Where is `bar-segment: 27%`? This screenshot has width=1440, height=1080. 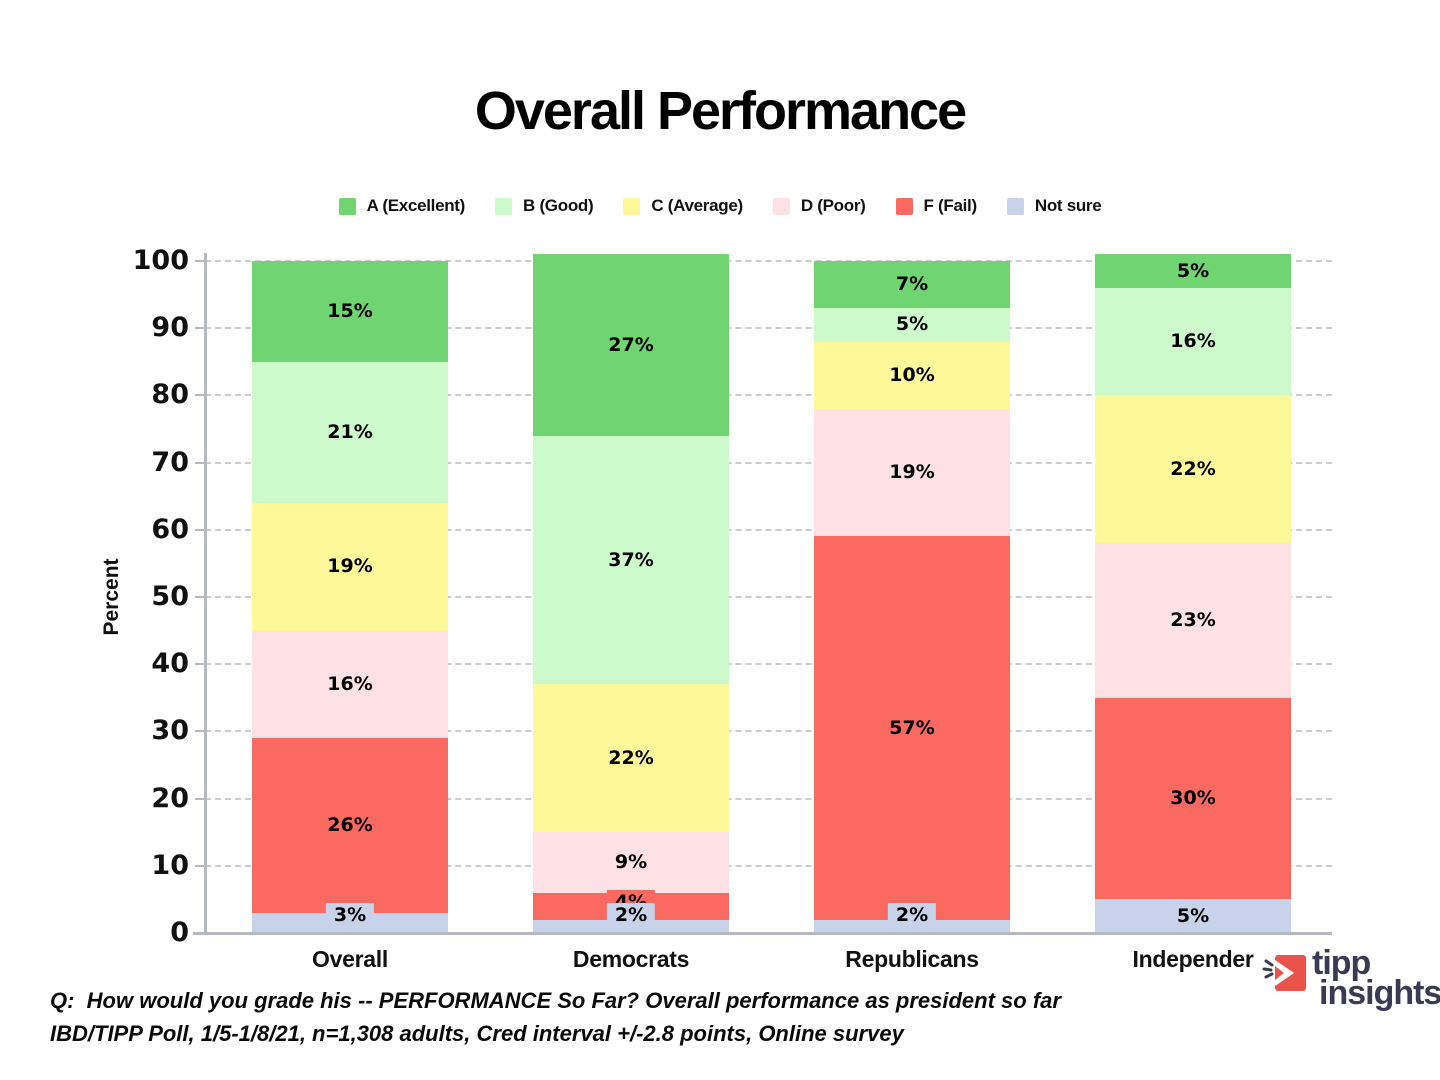 bar-segment: 27% is located at coordinates (631, 345).